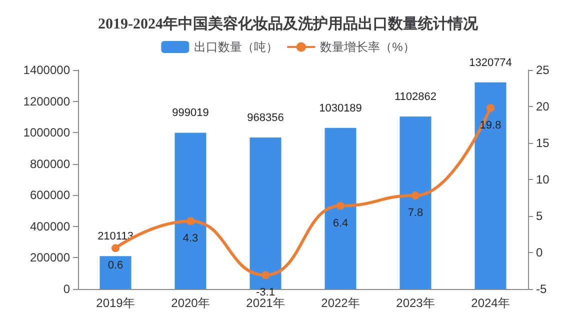 Image resolution: width=576 pixels, height=327 pixels. I want to click on x-tick-label: 2024年, so click(490, 303).